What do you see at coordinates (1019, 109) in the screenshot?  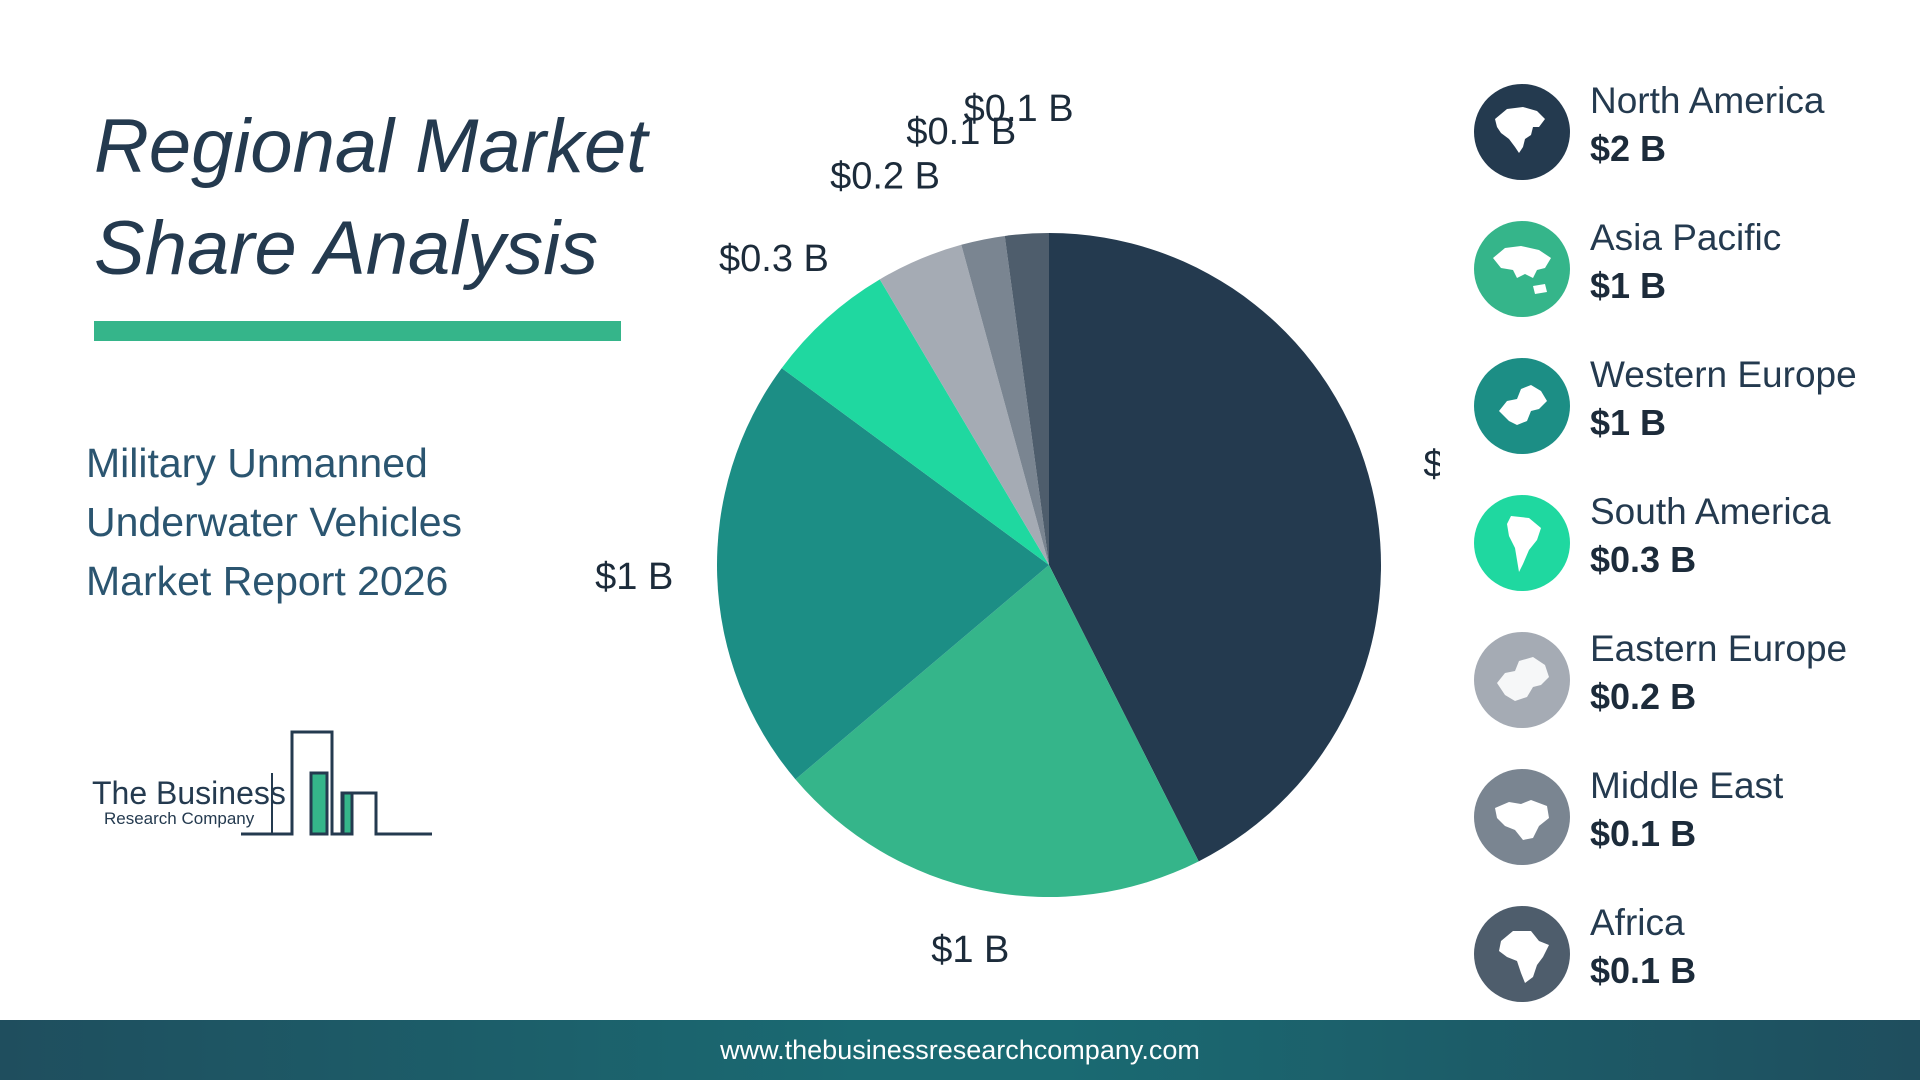 I see `data-label-africa: $0.1 B` at bounding box center [1019, 109].